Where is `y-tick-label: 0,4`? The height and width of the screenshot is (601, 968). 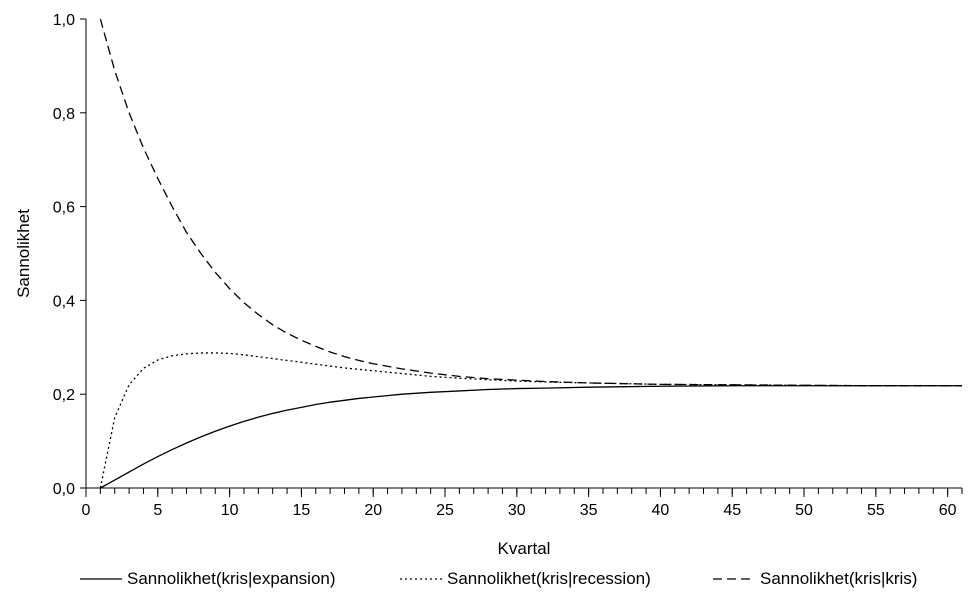
y-tick-label: 0,4 is located at coordinates (64, 301).